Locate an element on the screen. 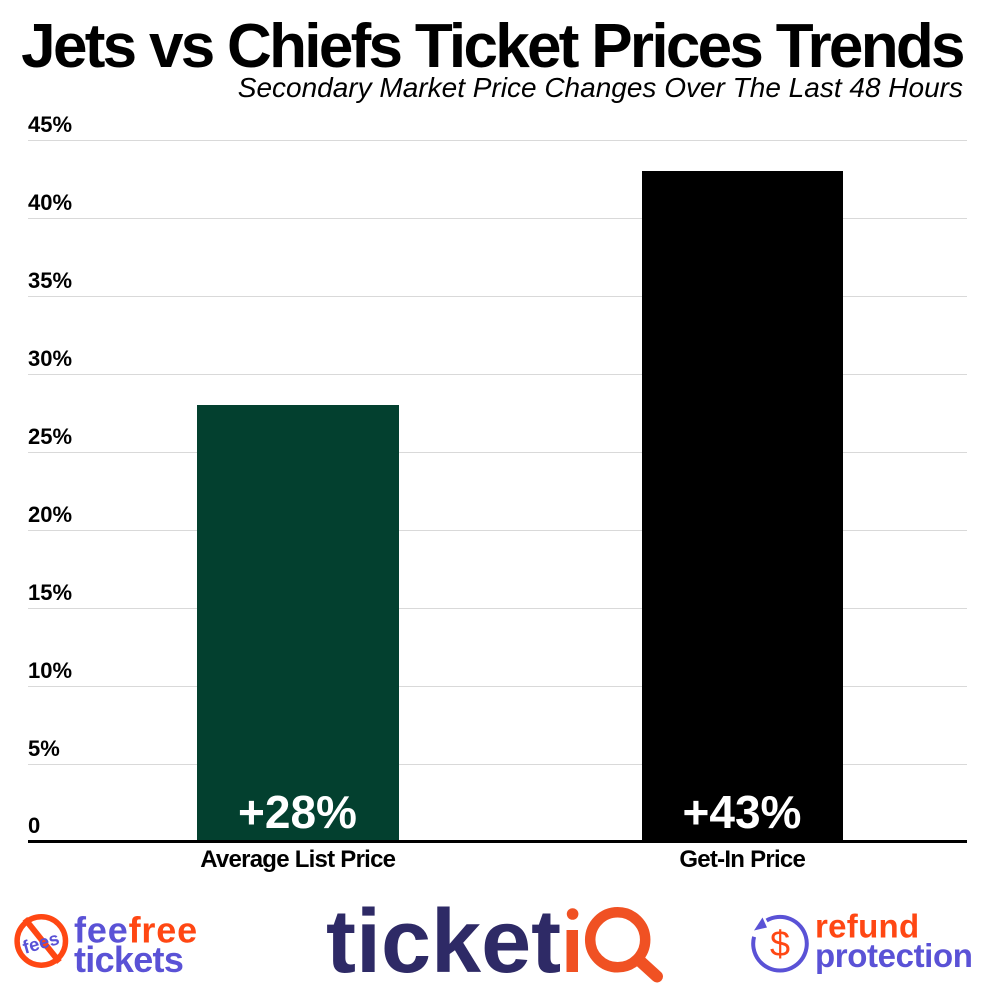  svg-text: refund is located at coordinates (867, 926).